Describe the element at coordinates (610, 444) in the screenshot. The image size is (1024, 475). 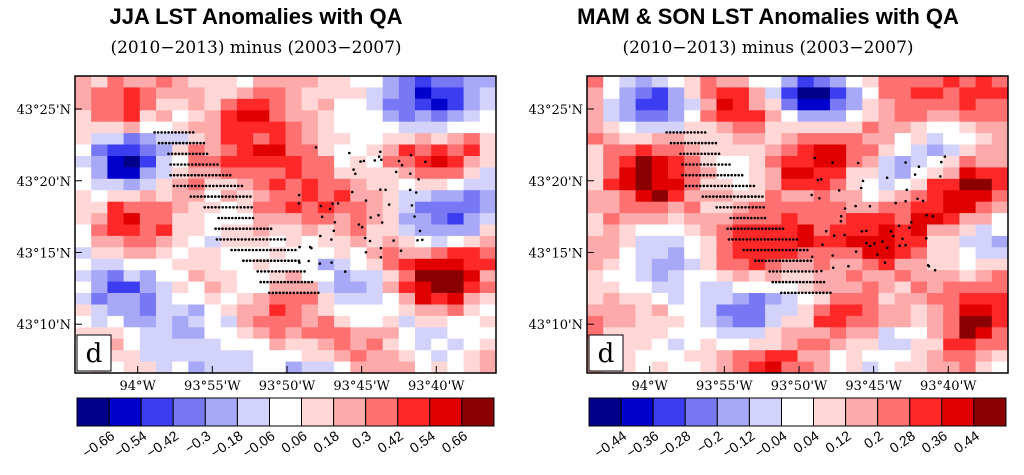
I see `colorbar-label: −0.44` at that location.